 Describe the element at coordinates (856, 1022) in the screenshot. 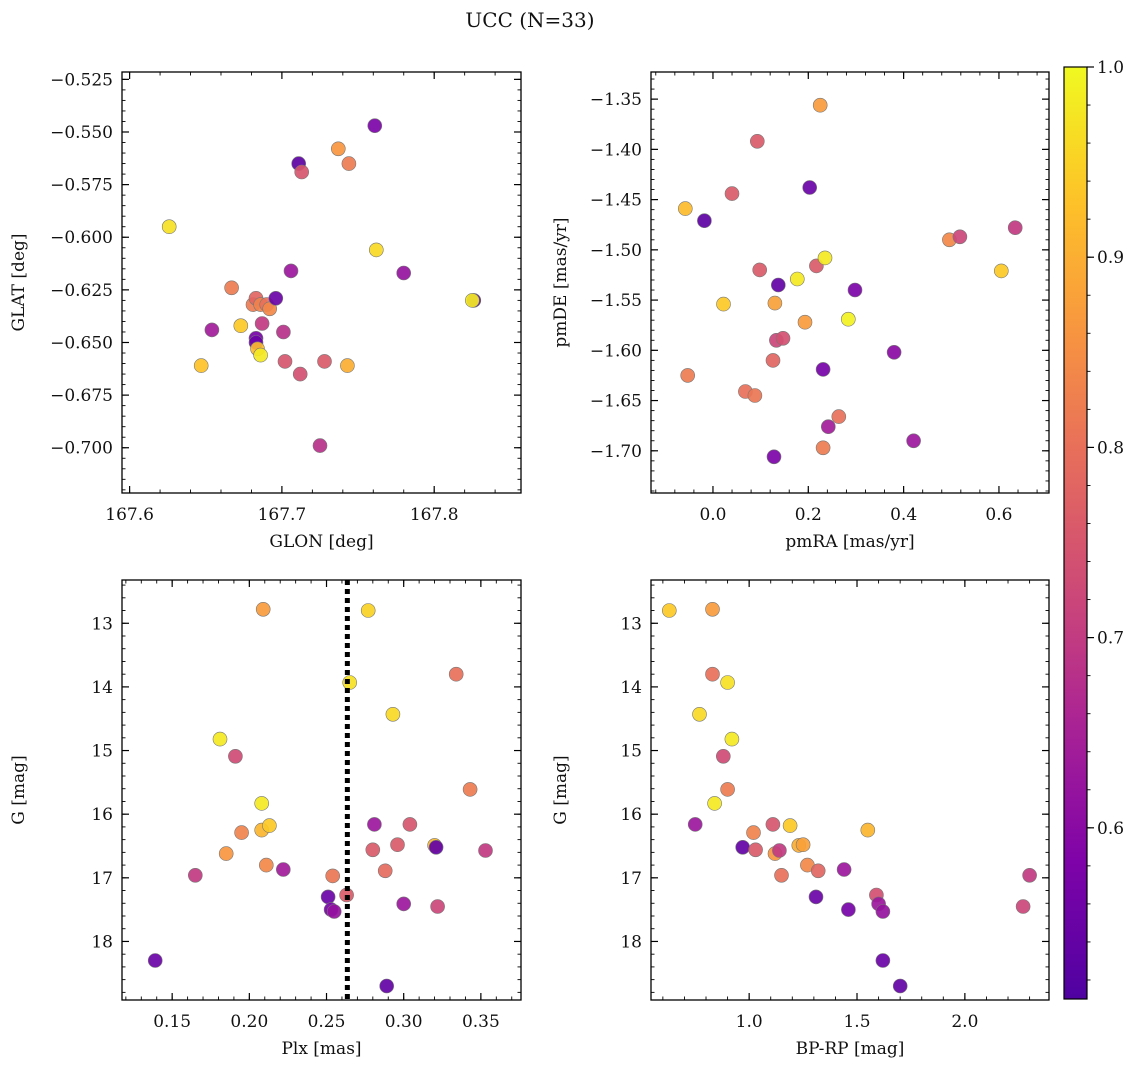

I see `x-tick-label: 1.5` at that location.